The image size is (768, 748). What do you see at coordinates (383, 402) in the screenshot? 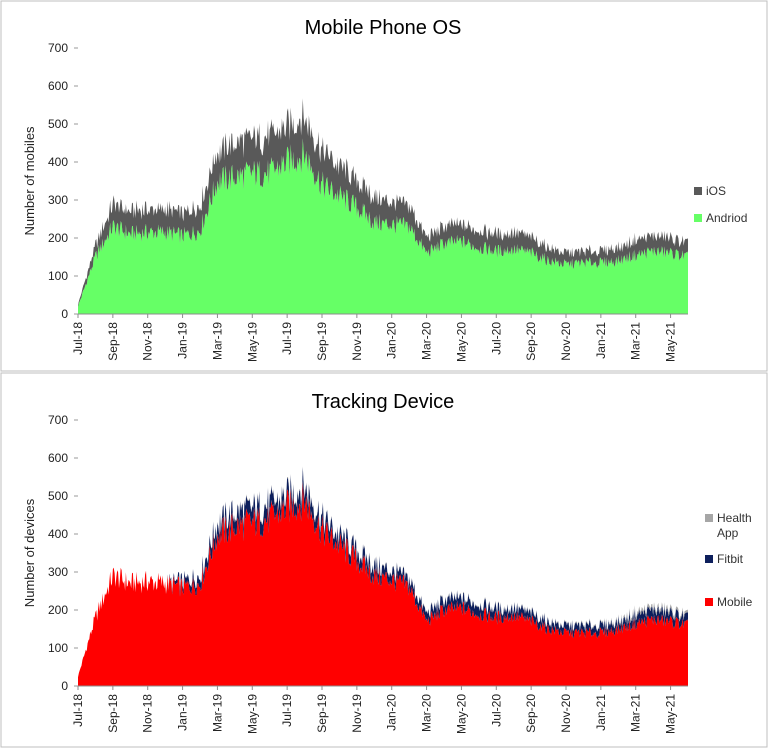
I see `chart-title: Tracking Device` at bounding box center [383, 402].